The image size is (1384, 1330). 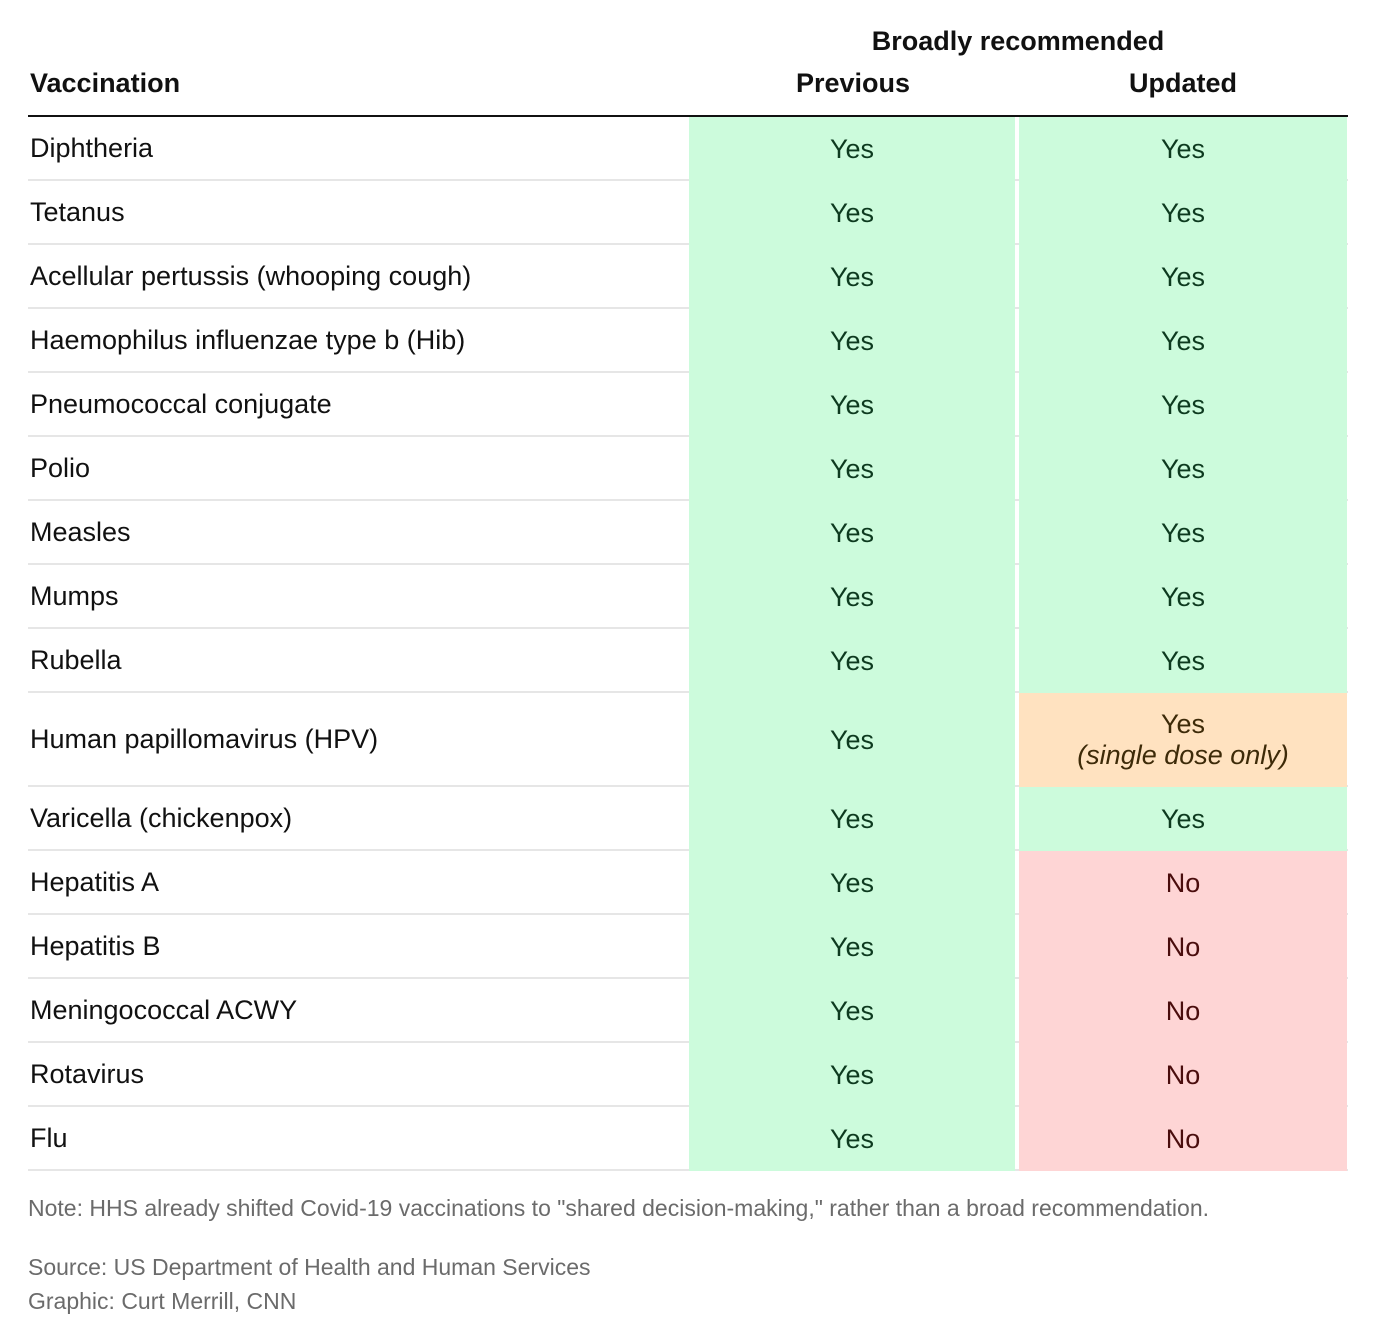 I want to click on vaccination-name: Haemophilus influenzae type b (Hib), so click(x=248, y=339).